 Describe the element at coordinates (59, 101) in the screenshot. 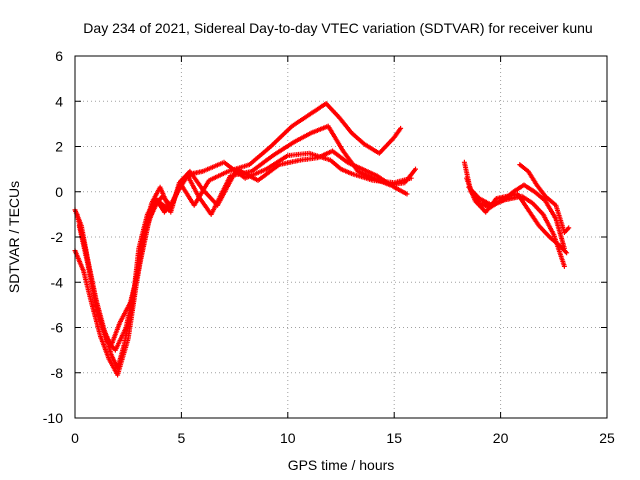

I see `y-tick-label: 4` at that location.